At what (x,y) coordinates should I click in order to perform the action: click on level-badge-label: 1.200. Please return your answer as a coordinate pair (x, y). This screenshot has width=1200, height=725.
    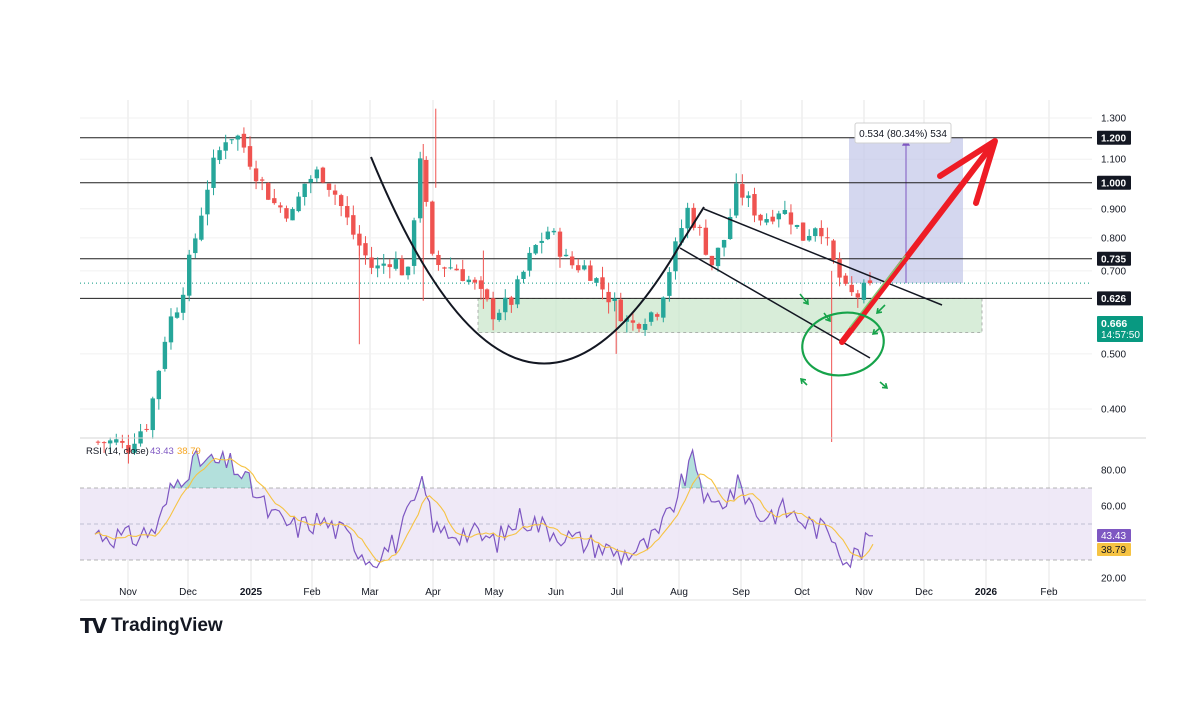
    Looking at the image, I should click on (1113, 138).